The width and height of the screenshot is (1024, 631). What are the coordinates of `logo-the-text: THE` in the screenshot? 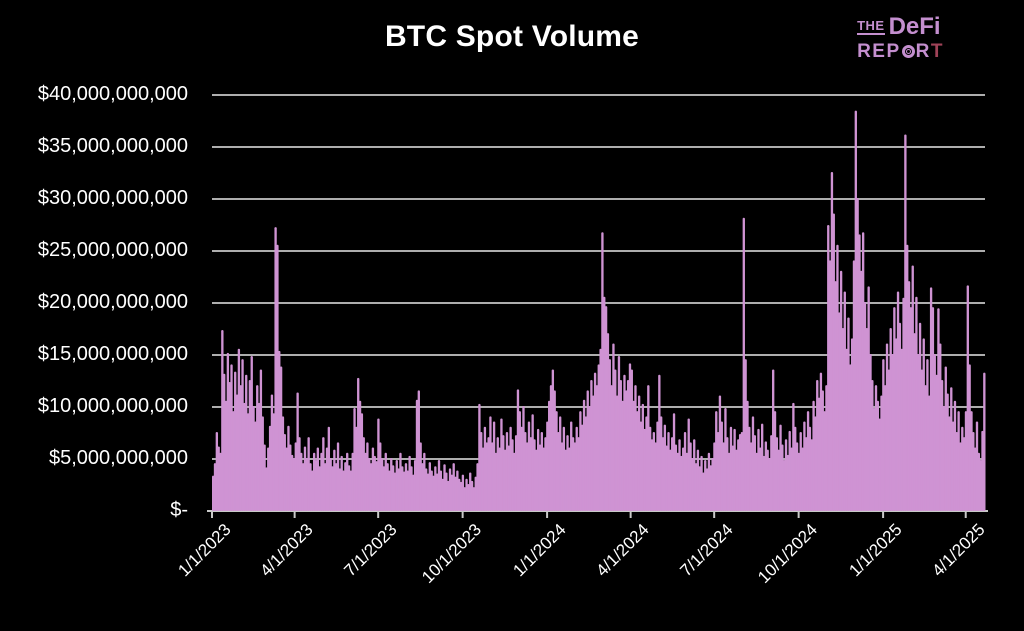 It's located at (871, 26).